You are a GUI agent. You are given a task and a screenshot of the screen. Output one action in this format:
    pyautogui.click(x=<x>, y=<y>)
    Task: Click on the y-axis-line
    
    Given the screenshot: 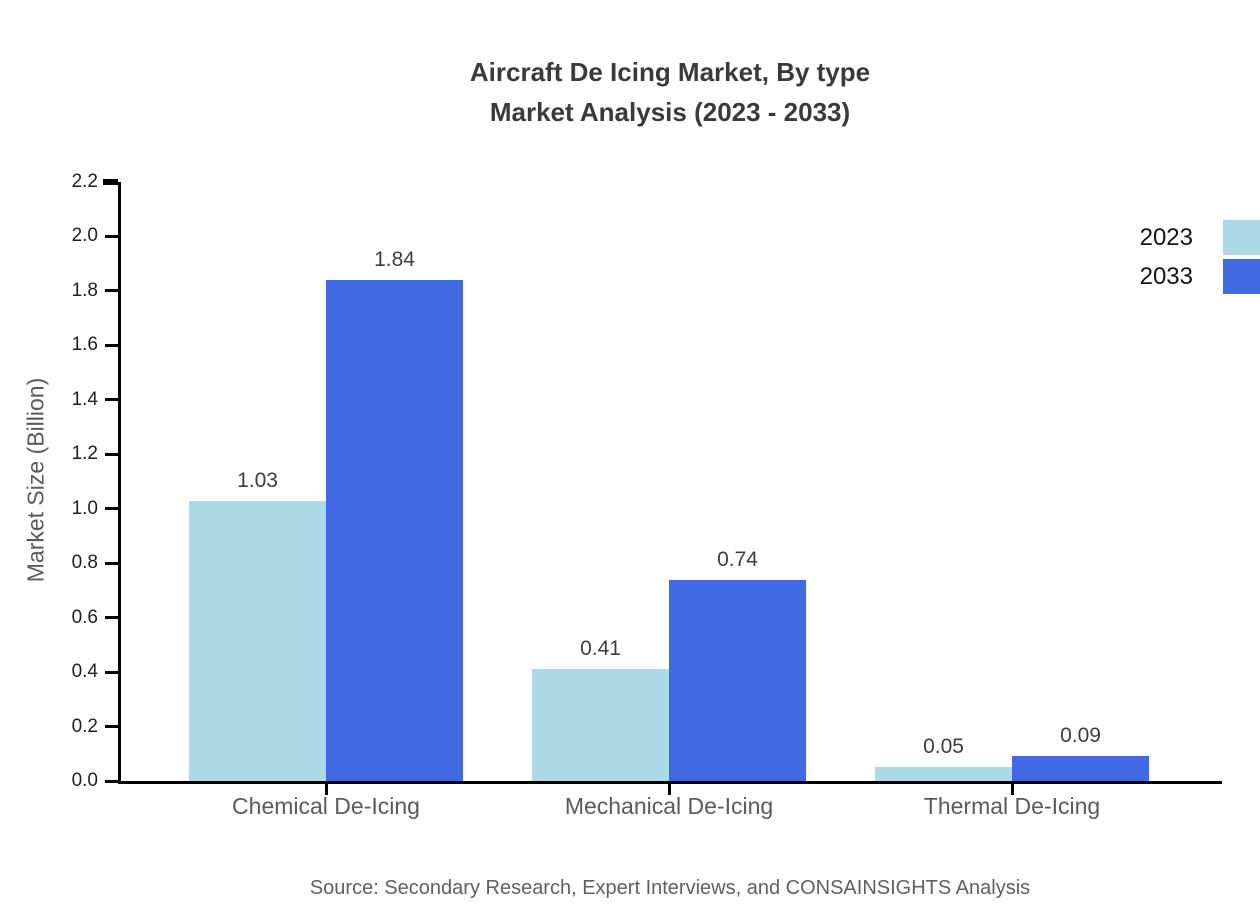 What is the action you would take?
    pyautogui.click(x=119, y=483)
    